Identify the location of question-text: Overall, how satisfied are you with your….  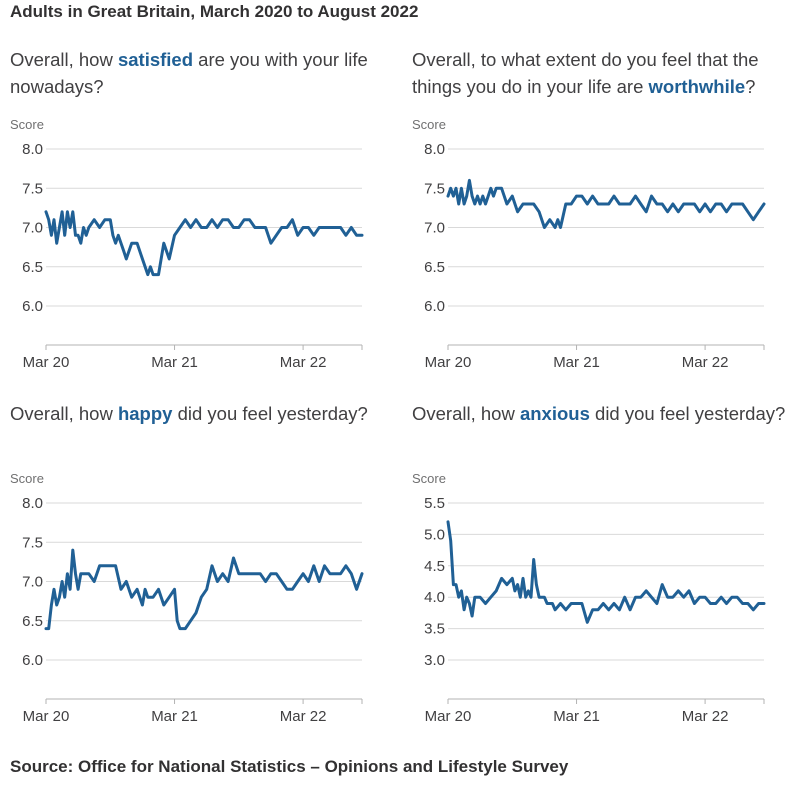
(189, 73).